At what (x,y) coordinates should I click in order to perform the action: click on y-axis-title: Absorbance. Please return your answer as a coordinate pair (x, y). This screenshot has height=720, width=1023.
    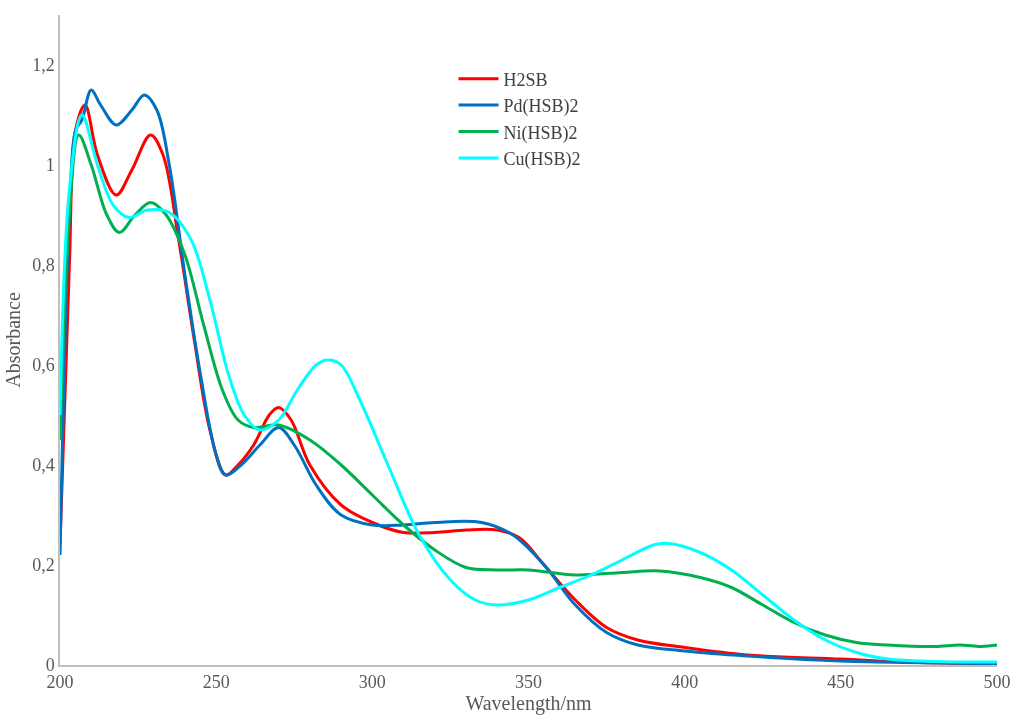
    Looking at the image, I should click on (13, 340).